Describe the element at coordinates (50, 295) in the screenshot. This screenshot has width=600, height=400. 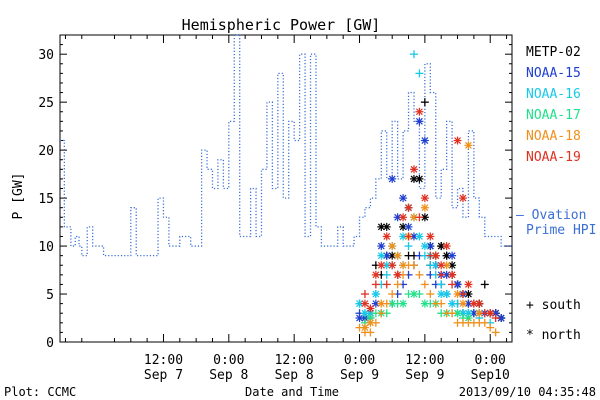
I see `y-tick-label: 5` at that location.